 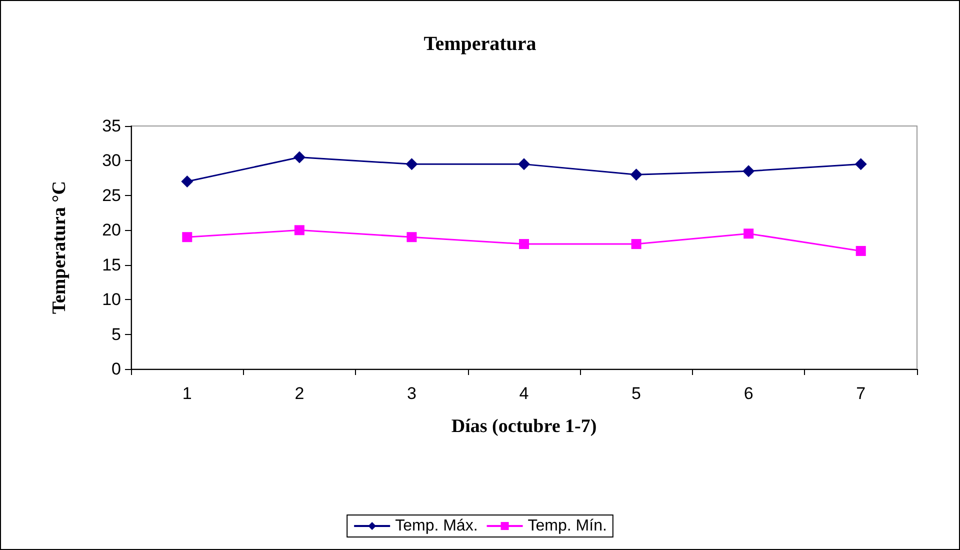 What do you see at coordinates (567, 526) in the screenshot?
I see `legend-label: Temp. Mín.` at bounding box center [567, 526].